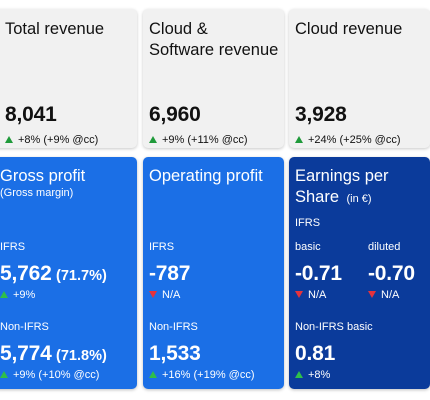 This screenshot has height=400, width=430. What do you see at coordinates (383, 295) in the screenshot?
I see `diluted-change: N/A` at bounding box center [383, 295].